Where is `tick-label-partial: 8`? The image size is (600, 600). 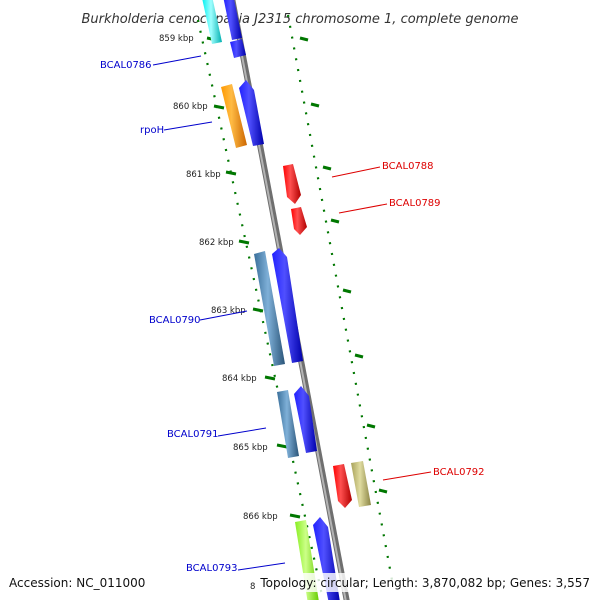 tick-label-partial: 8 is located at coordinates (252, 587).